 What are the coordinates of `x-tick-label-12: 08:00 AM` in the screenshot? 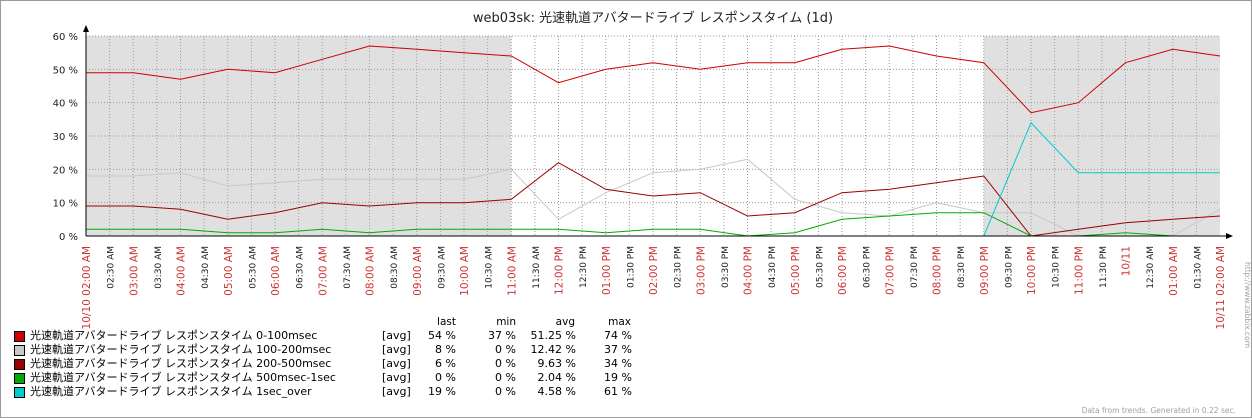 It's located at (371, 271).